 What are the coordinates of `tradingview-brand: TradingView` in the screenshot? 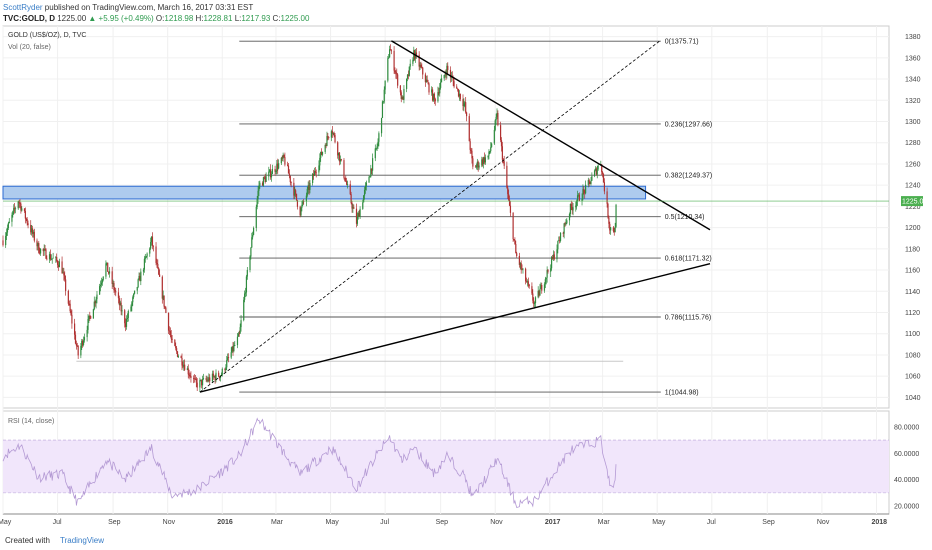 It's located at (82, 540).